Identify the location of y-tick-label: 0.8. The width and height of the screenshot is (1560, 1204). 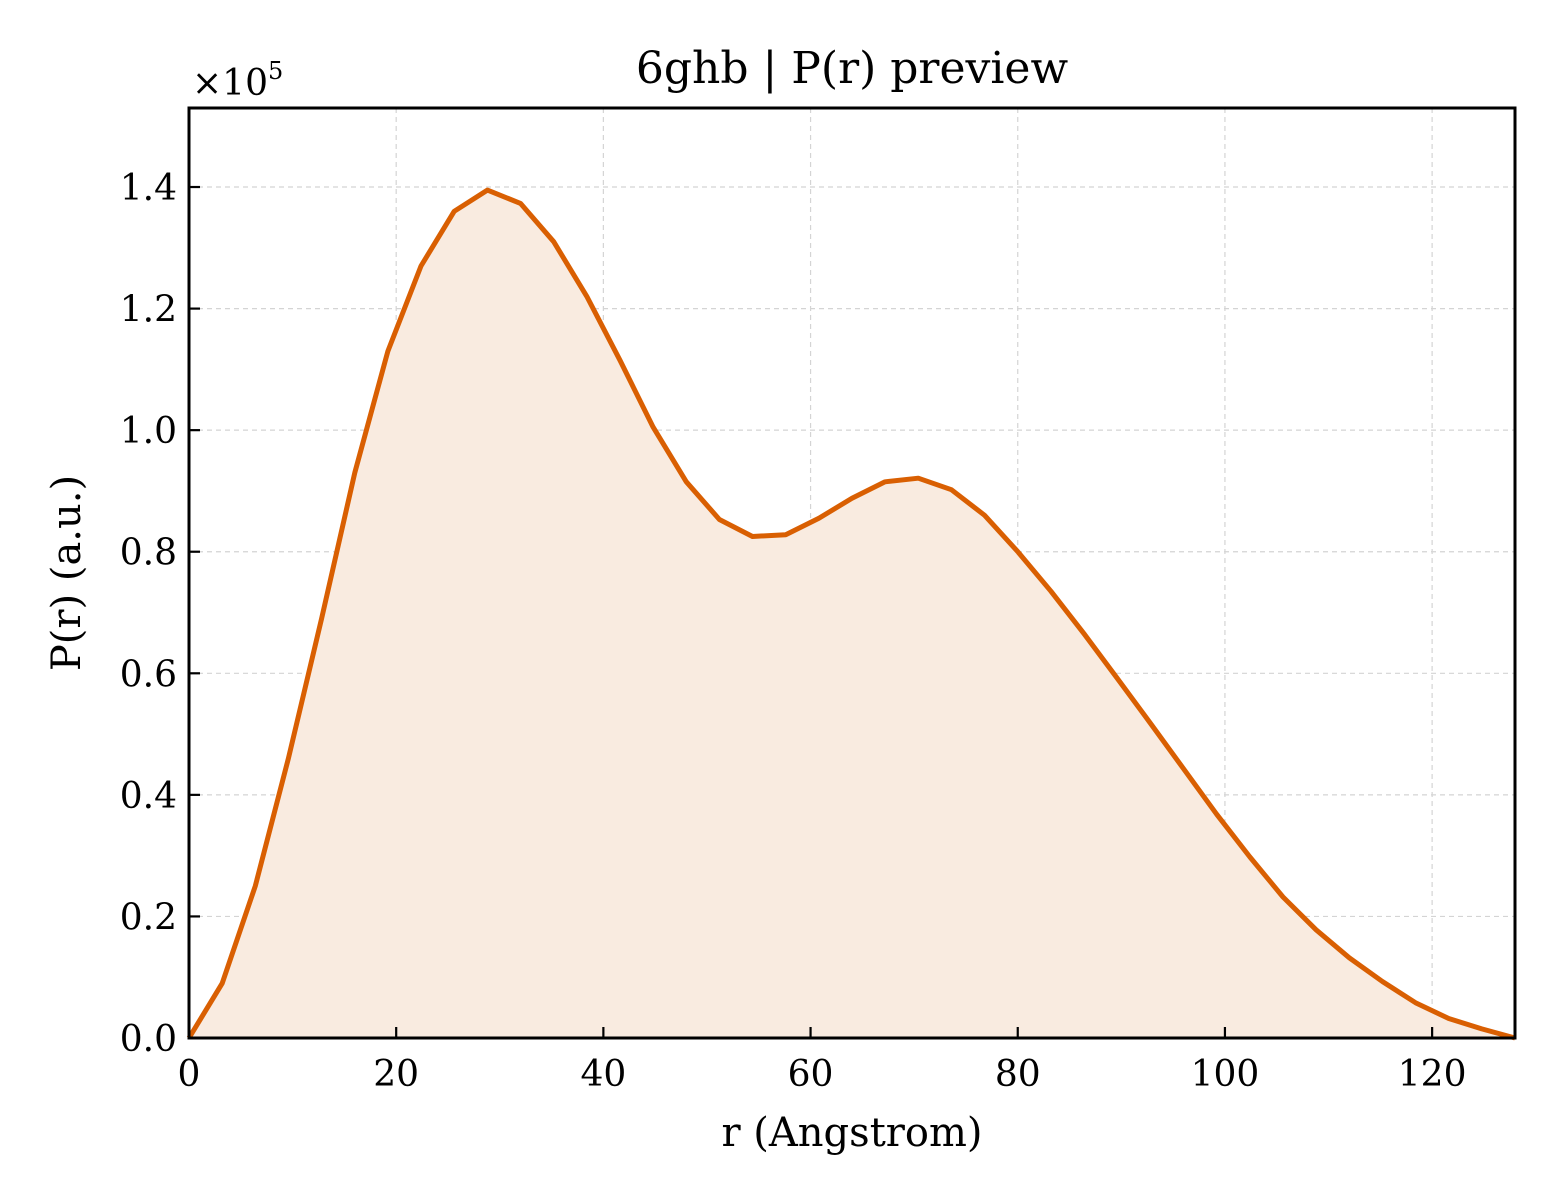
(148, 553).